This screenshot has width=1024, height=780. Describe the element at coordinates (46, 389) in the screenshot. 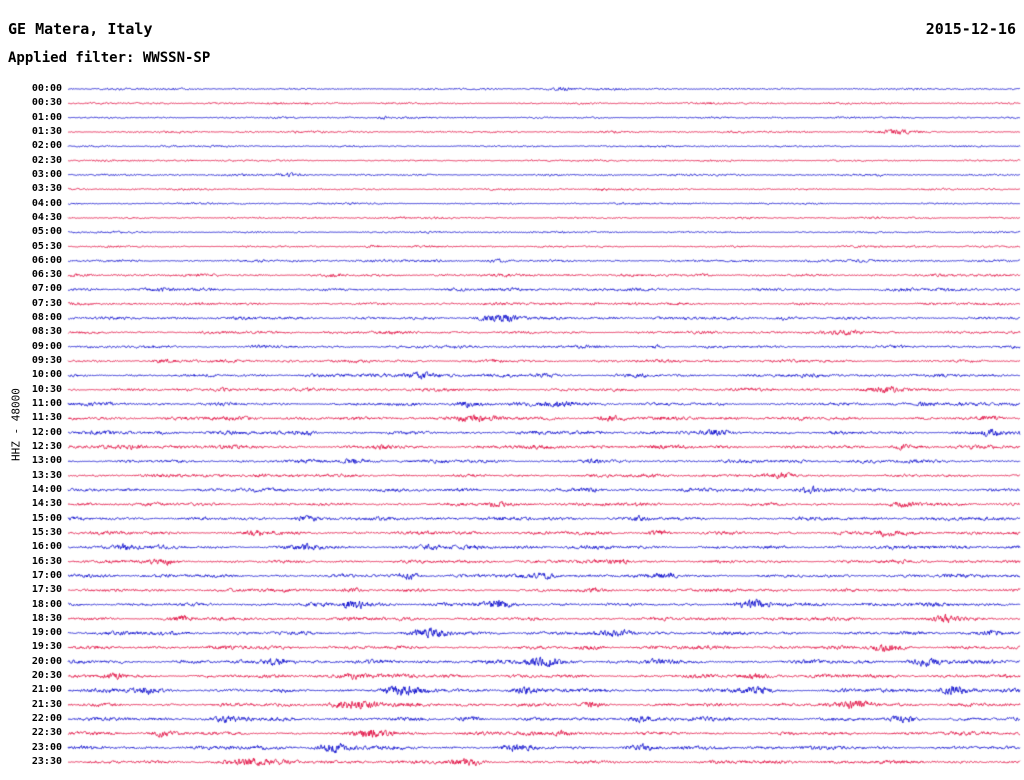

I see `time-label: 10:30` at that location.